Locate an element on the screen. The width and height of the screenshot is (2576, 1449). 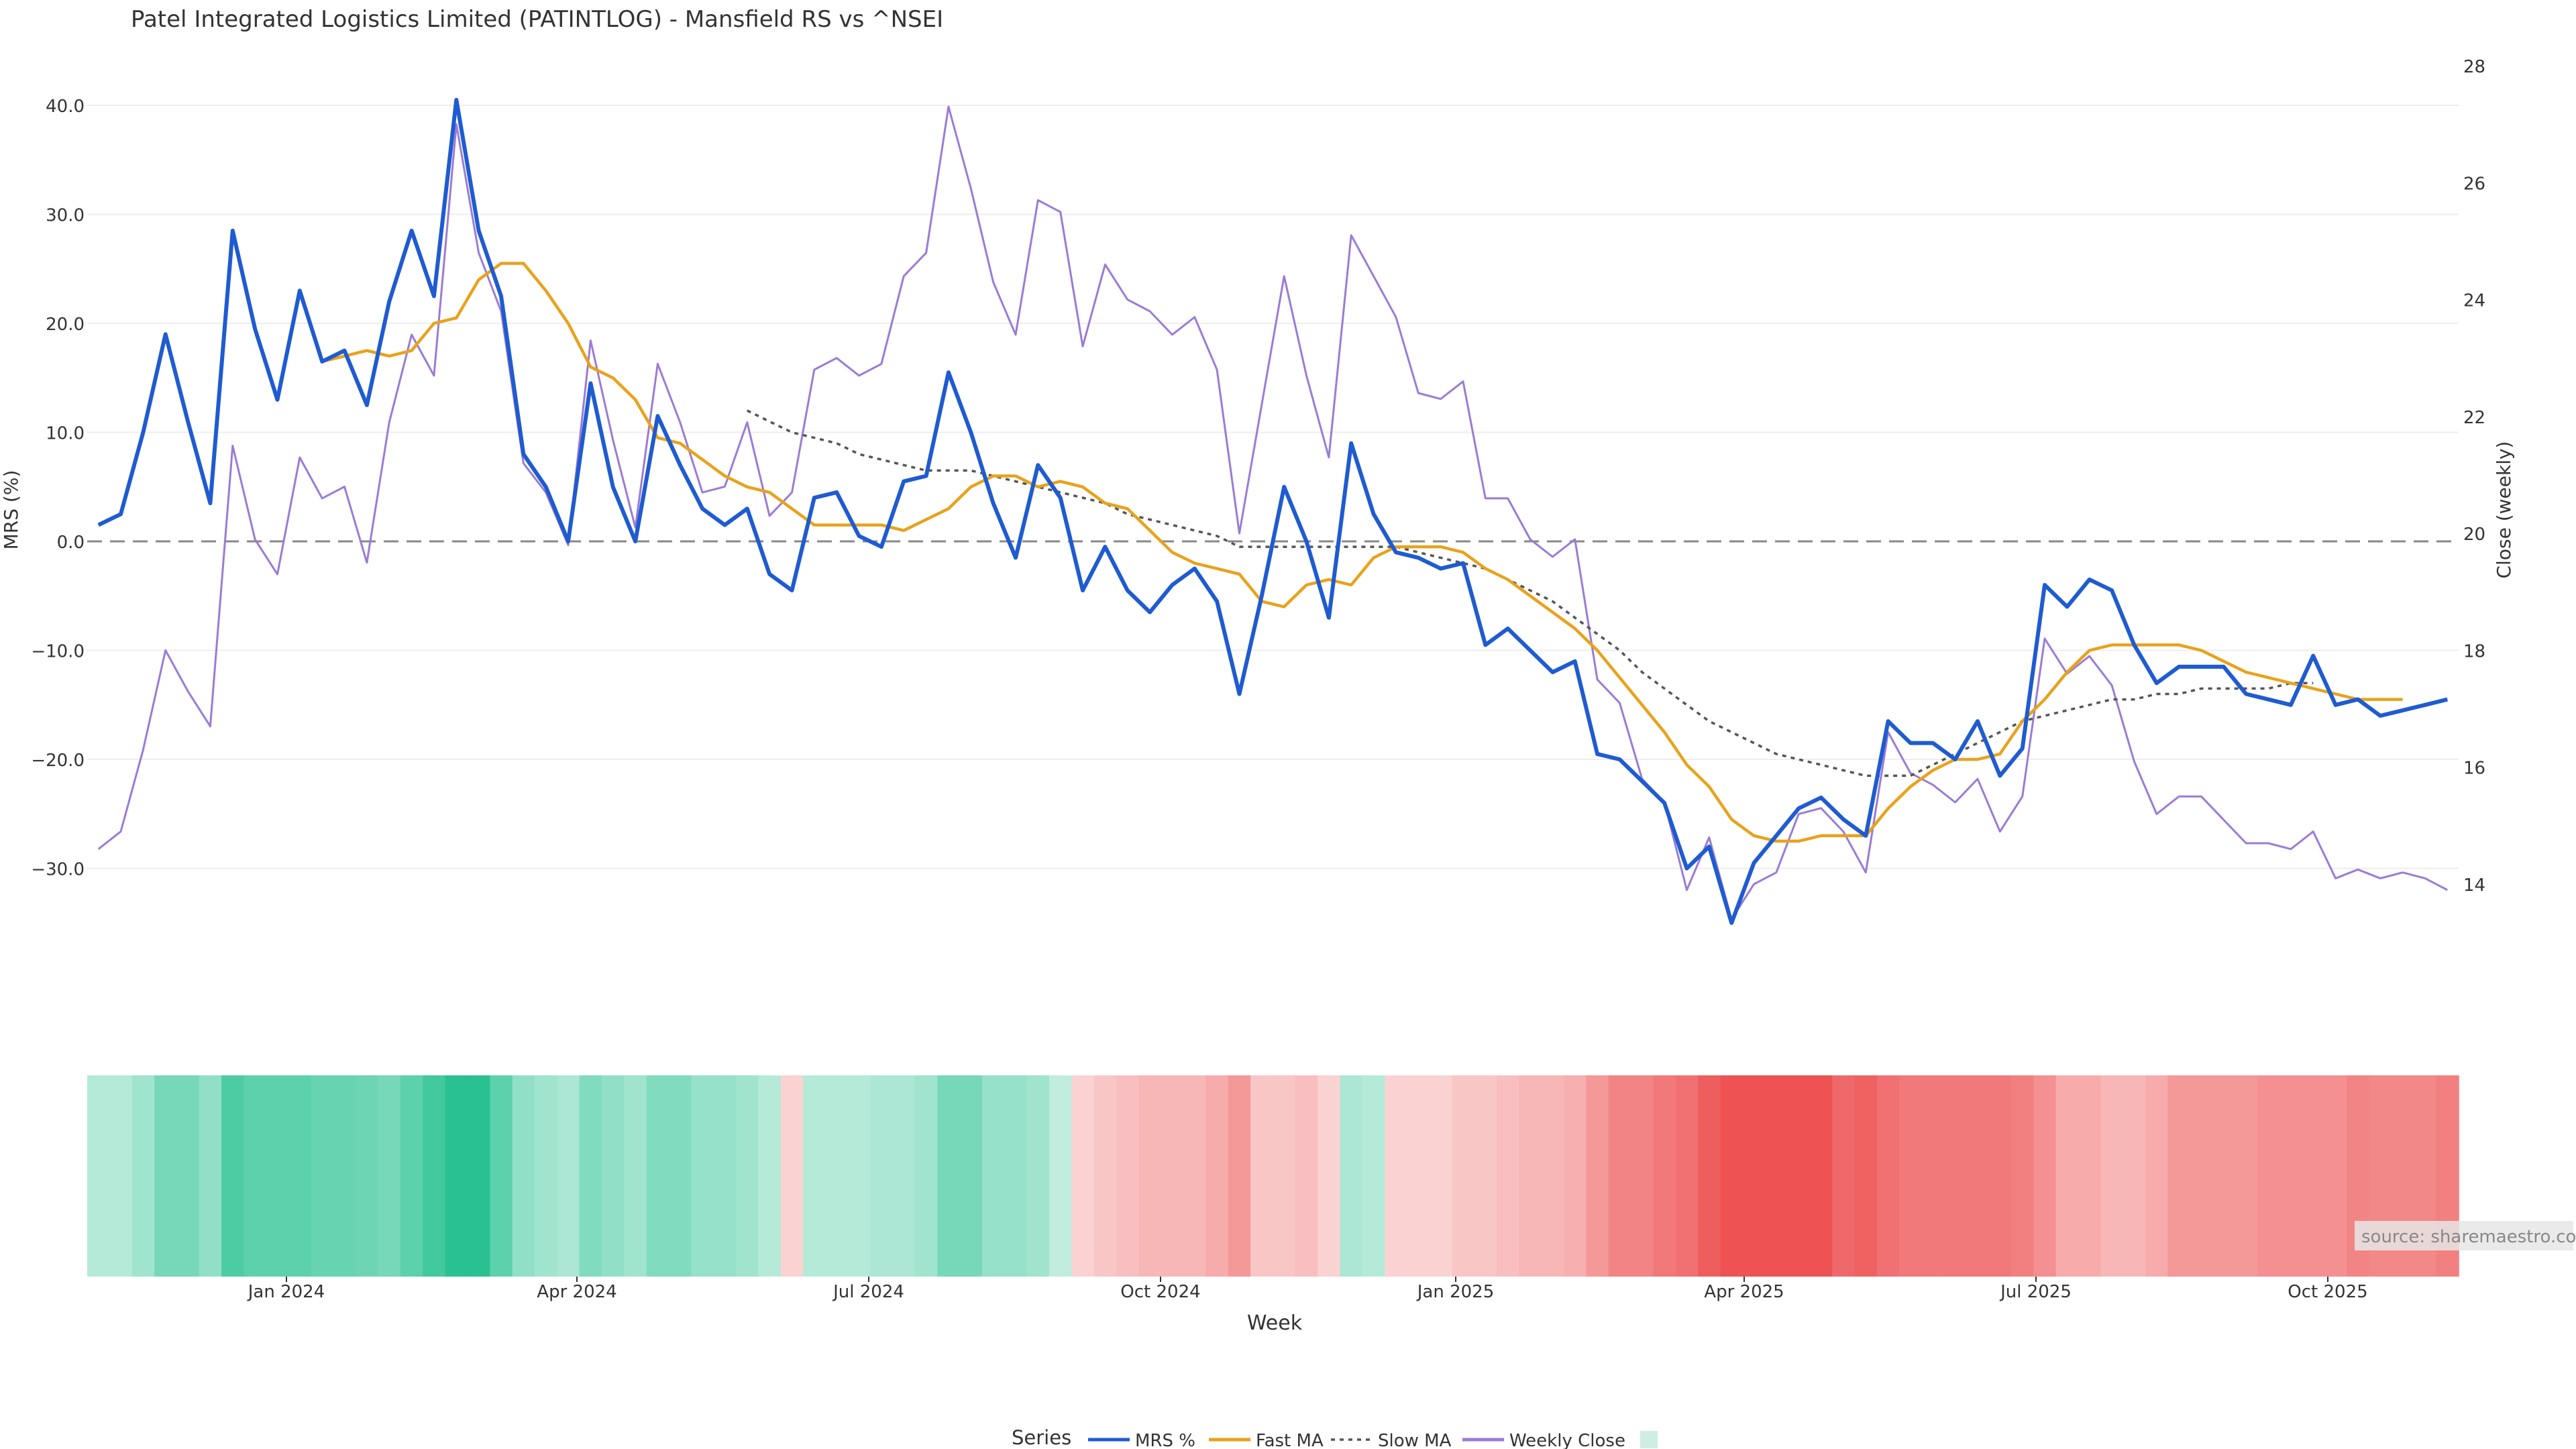
x-tick-label: Jul 2025 is located at coordinates (2035, 1292).